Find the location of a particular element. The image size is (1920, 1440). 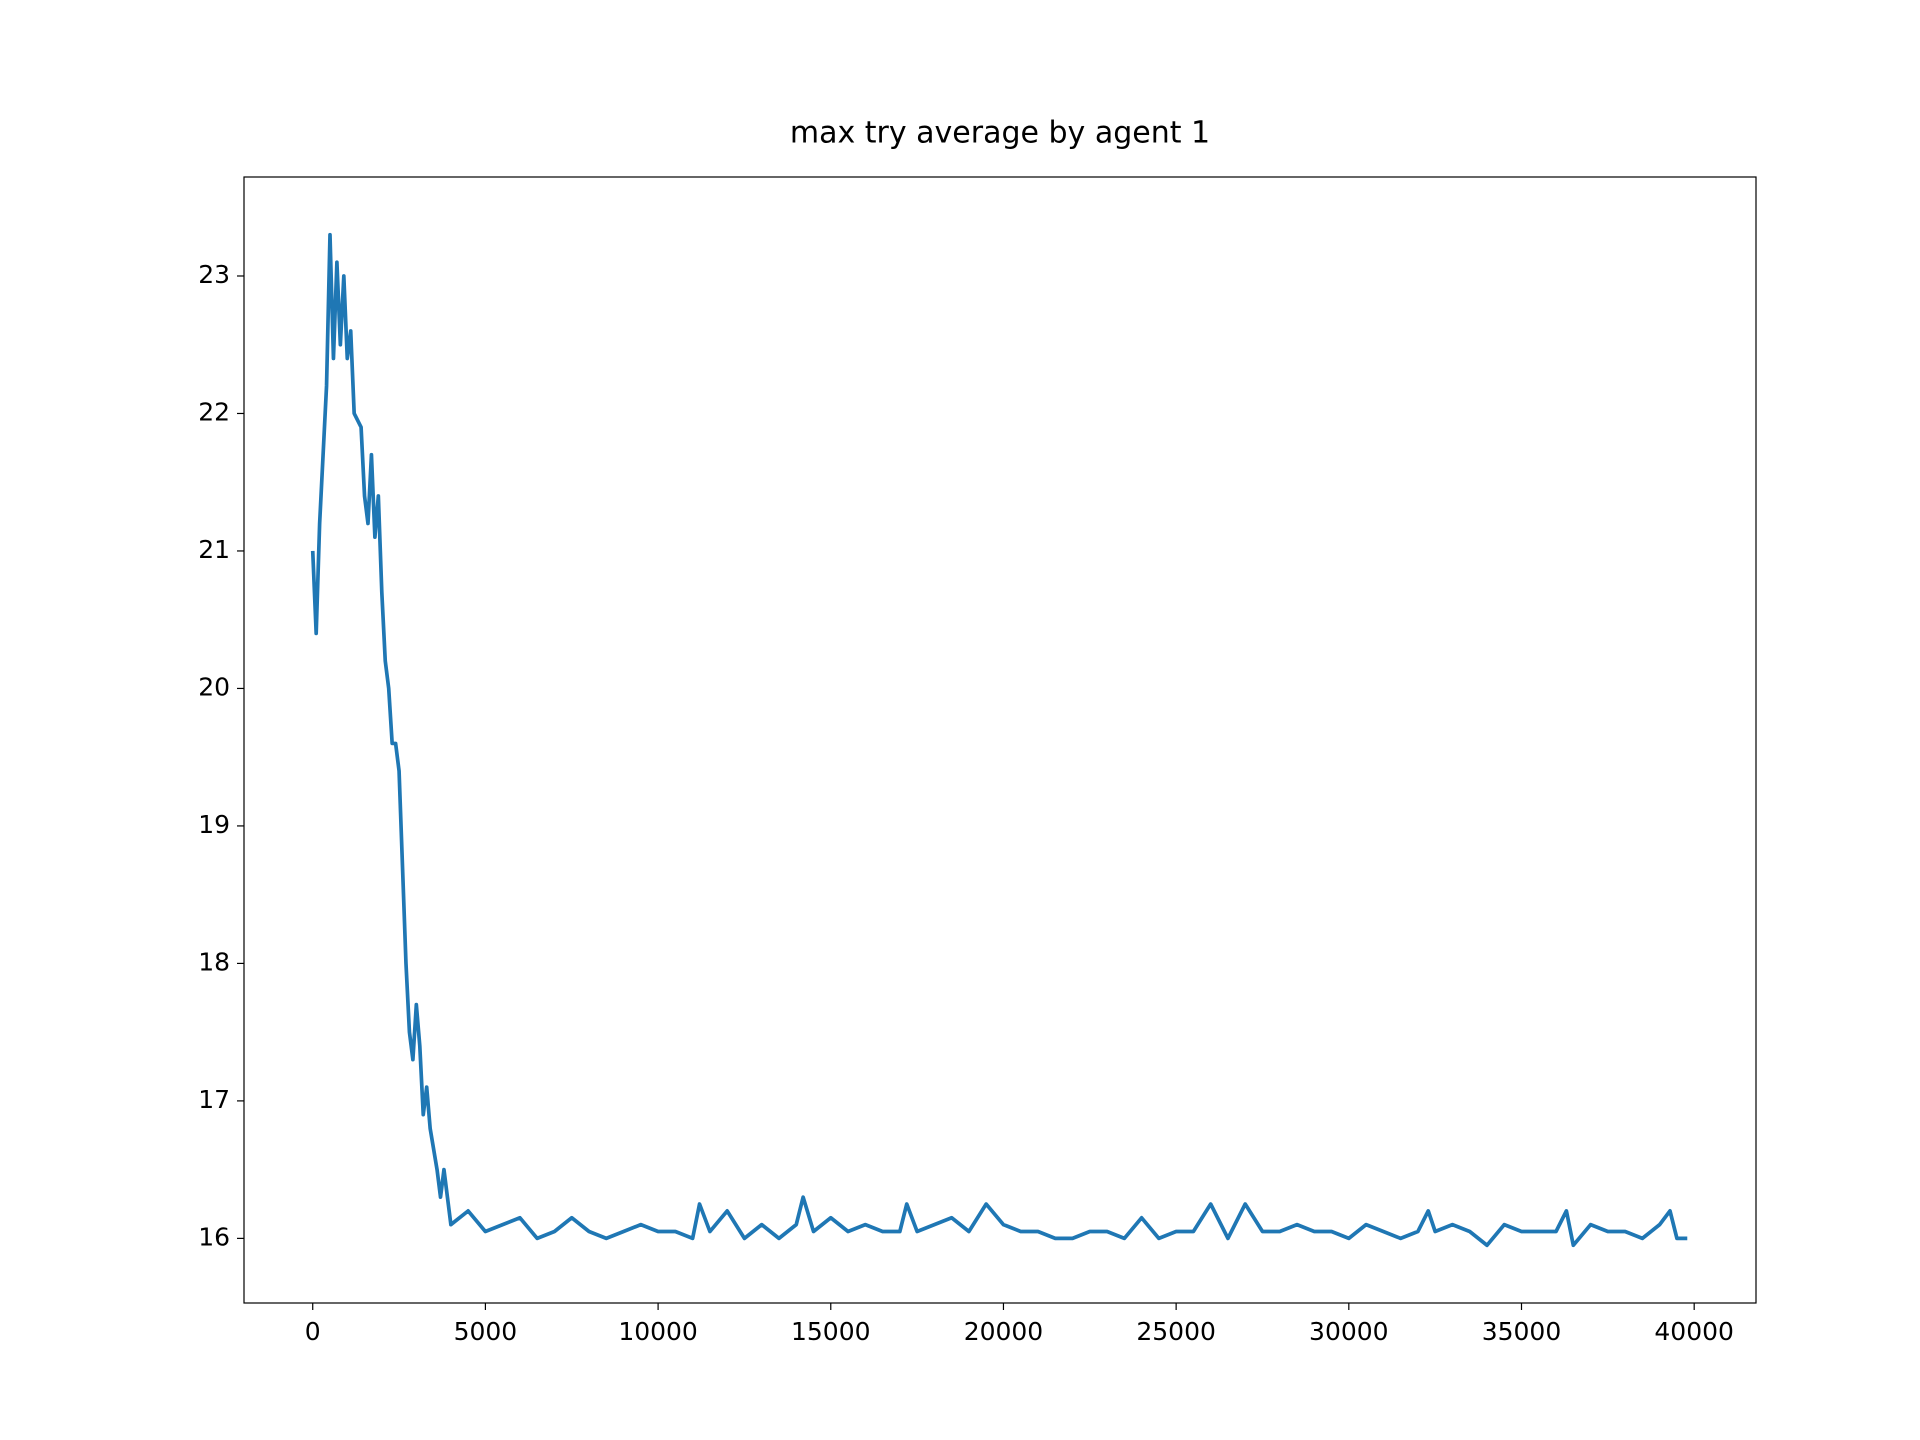

y-tick-label: 18 is located at coordinates (214, 961).